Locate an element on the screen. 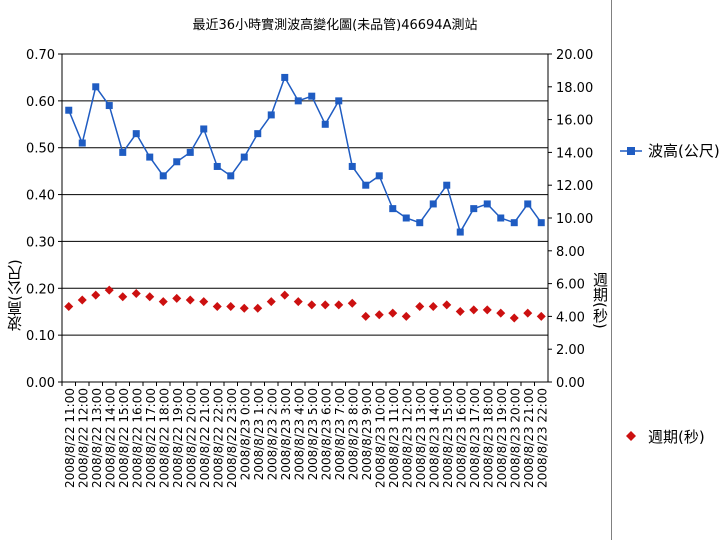  square-marker-icon is located at coordinates (631, 151).